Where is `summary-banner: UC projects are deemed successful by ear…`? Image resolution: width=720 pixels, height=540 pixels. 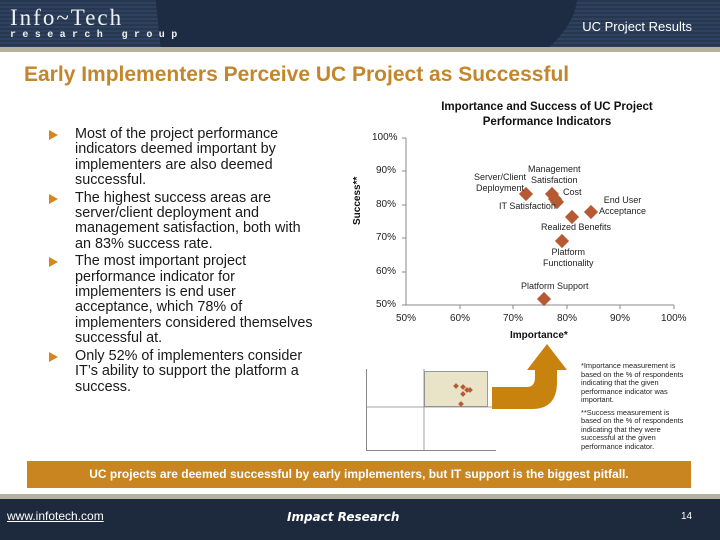
summary-banner: UC projects are deemed successful by ear… is located at coordinates (359, 474).